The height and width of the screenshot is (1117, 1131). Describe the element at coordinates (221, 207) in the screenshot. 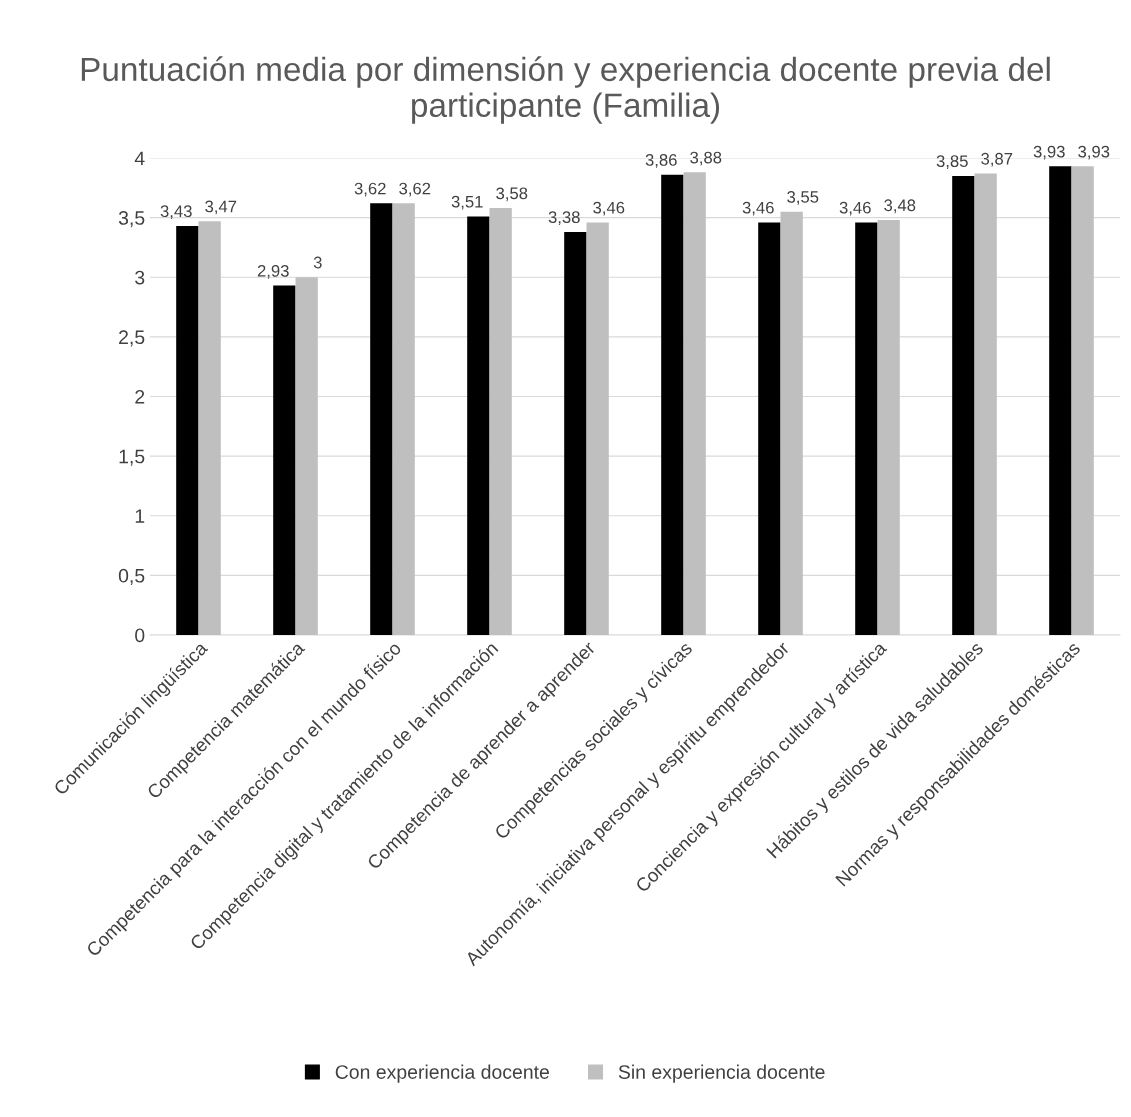

I see `data-label: 3,47` at that location.